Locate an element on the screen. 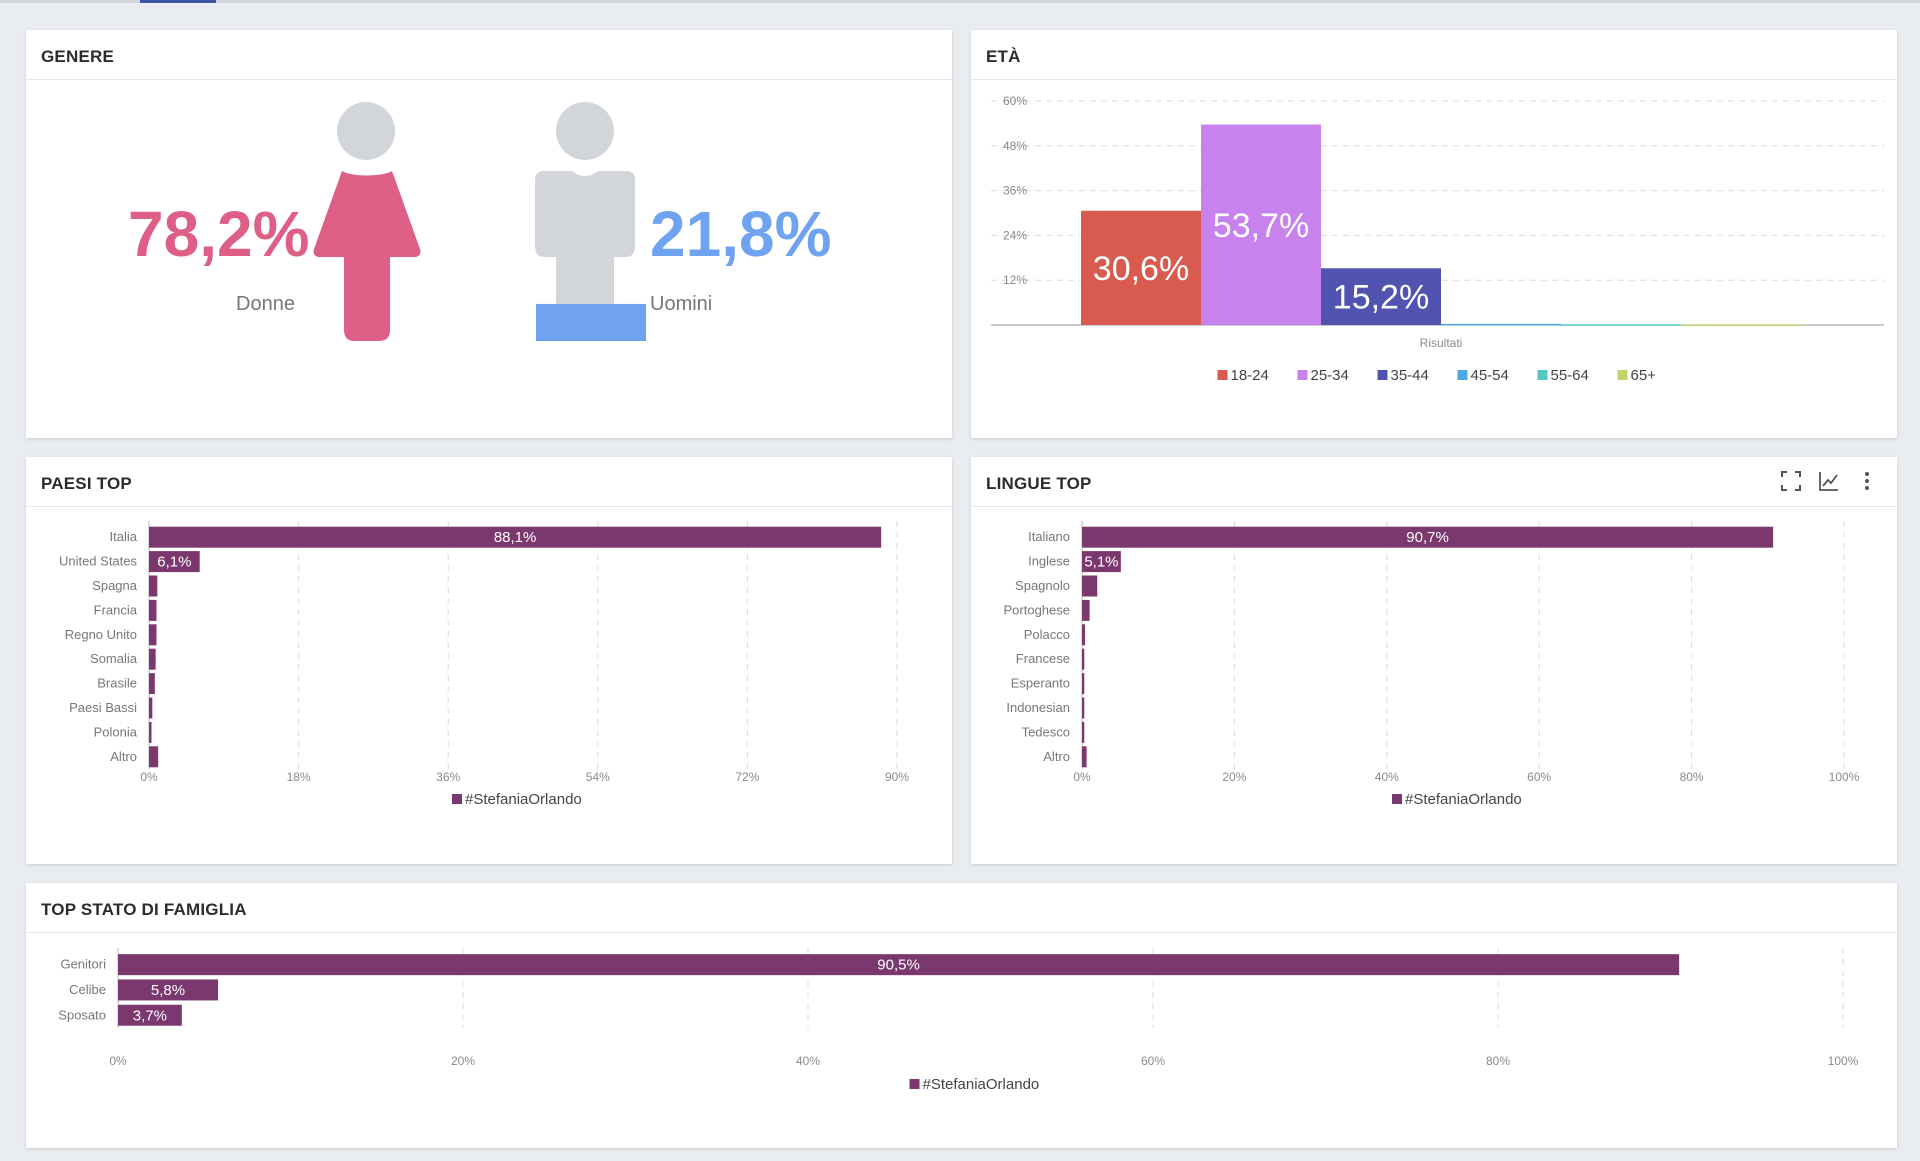  legend-label-35-44: 35-44 is located at coordinates (1410, 375).